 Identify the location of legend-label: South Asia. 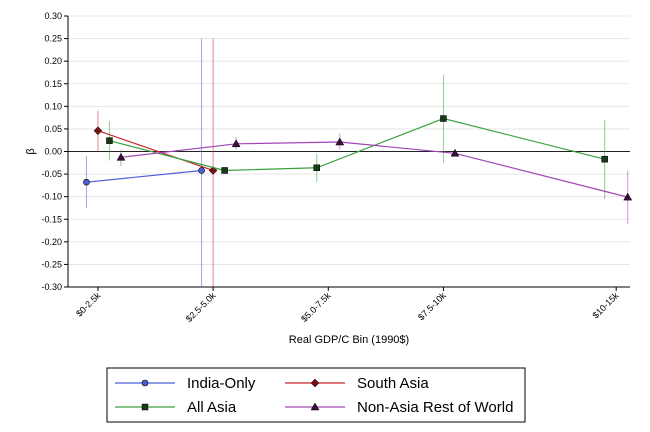
(393, 383).